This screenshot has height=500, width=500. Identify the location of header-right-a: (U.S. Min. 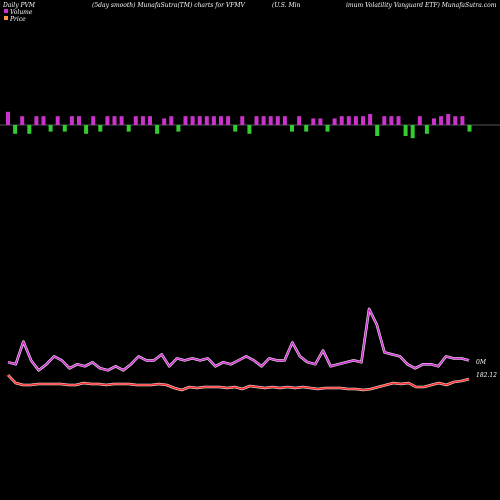
(286, 5).